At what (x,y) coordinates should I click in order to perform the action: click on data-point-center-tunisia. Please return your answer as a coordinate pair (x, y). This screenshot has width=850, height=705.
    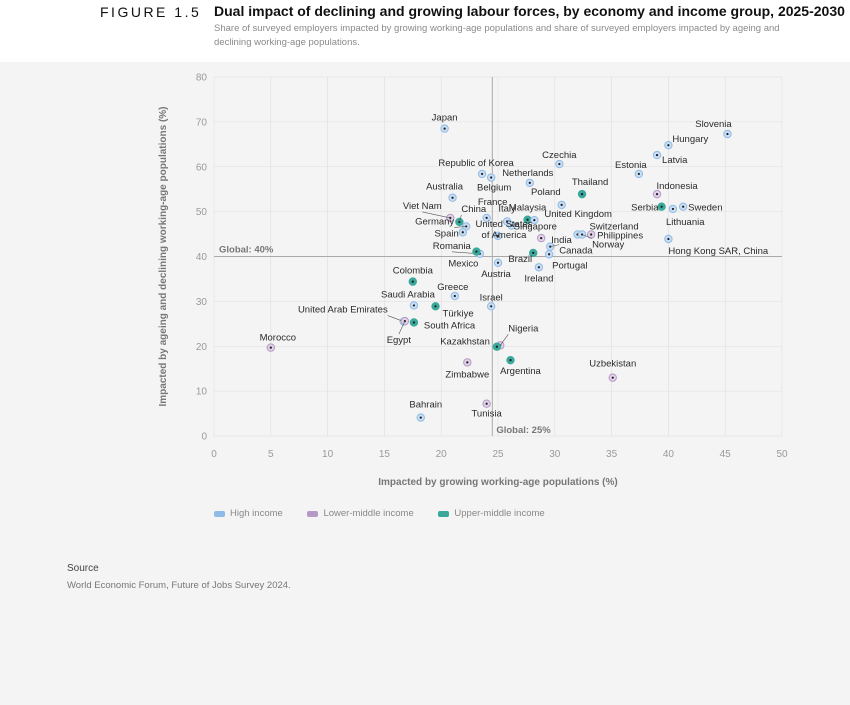
    Looking at the image, I should click on (486, 403).